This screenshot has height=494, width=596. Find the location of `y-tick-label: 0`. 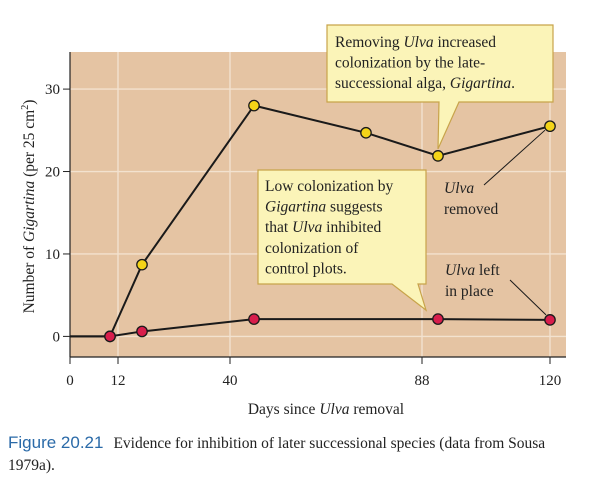

y-tick-label: 0 is located at coordinates (57, 337).